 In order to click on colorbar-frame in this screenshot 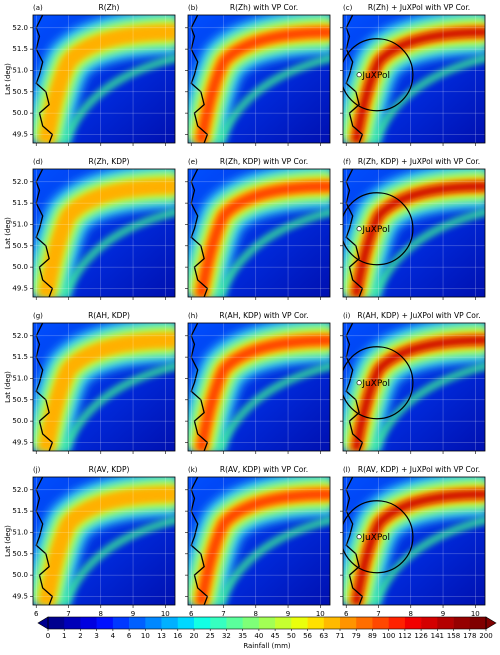, I will do `click(267, 623)`.